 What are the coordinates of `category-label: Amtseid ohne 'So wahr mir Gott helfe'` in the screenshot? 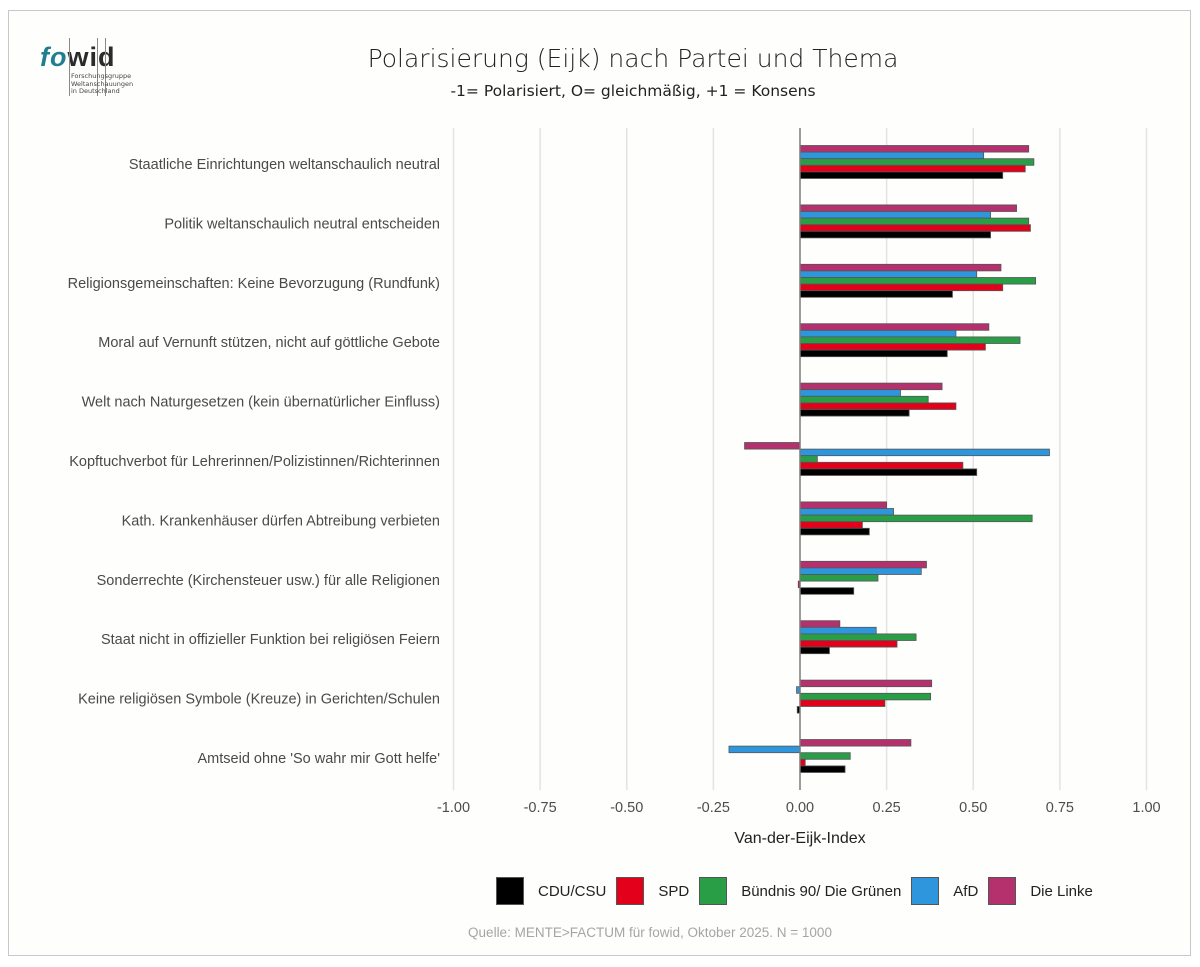 It's located at (319, 759).